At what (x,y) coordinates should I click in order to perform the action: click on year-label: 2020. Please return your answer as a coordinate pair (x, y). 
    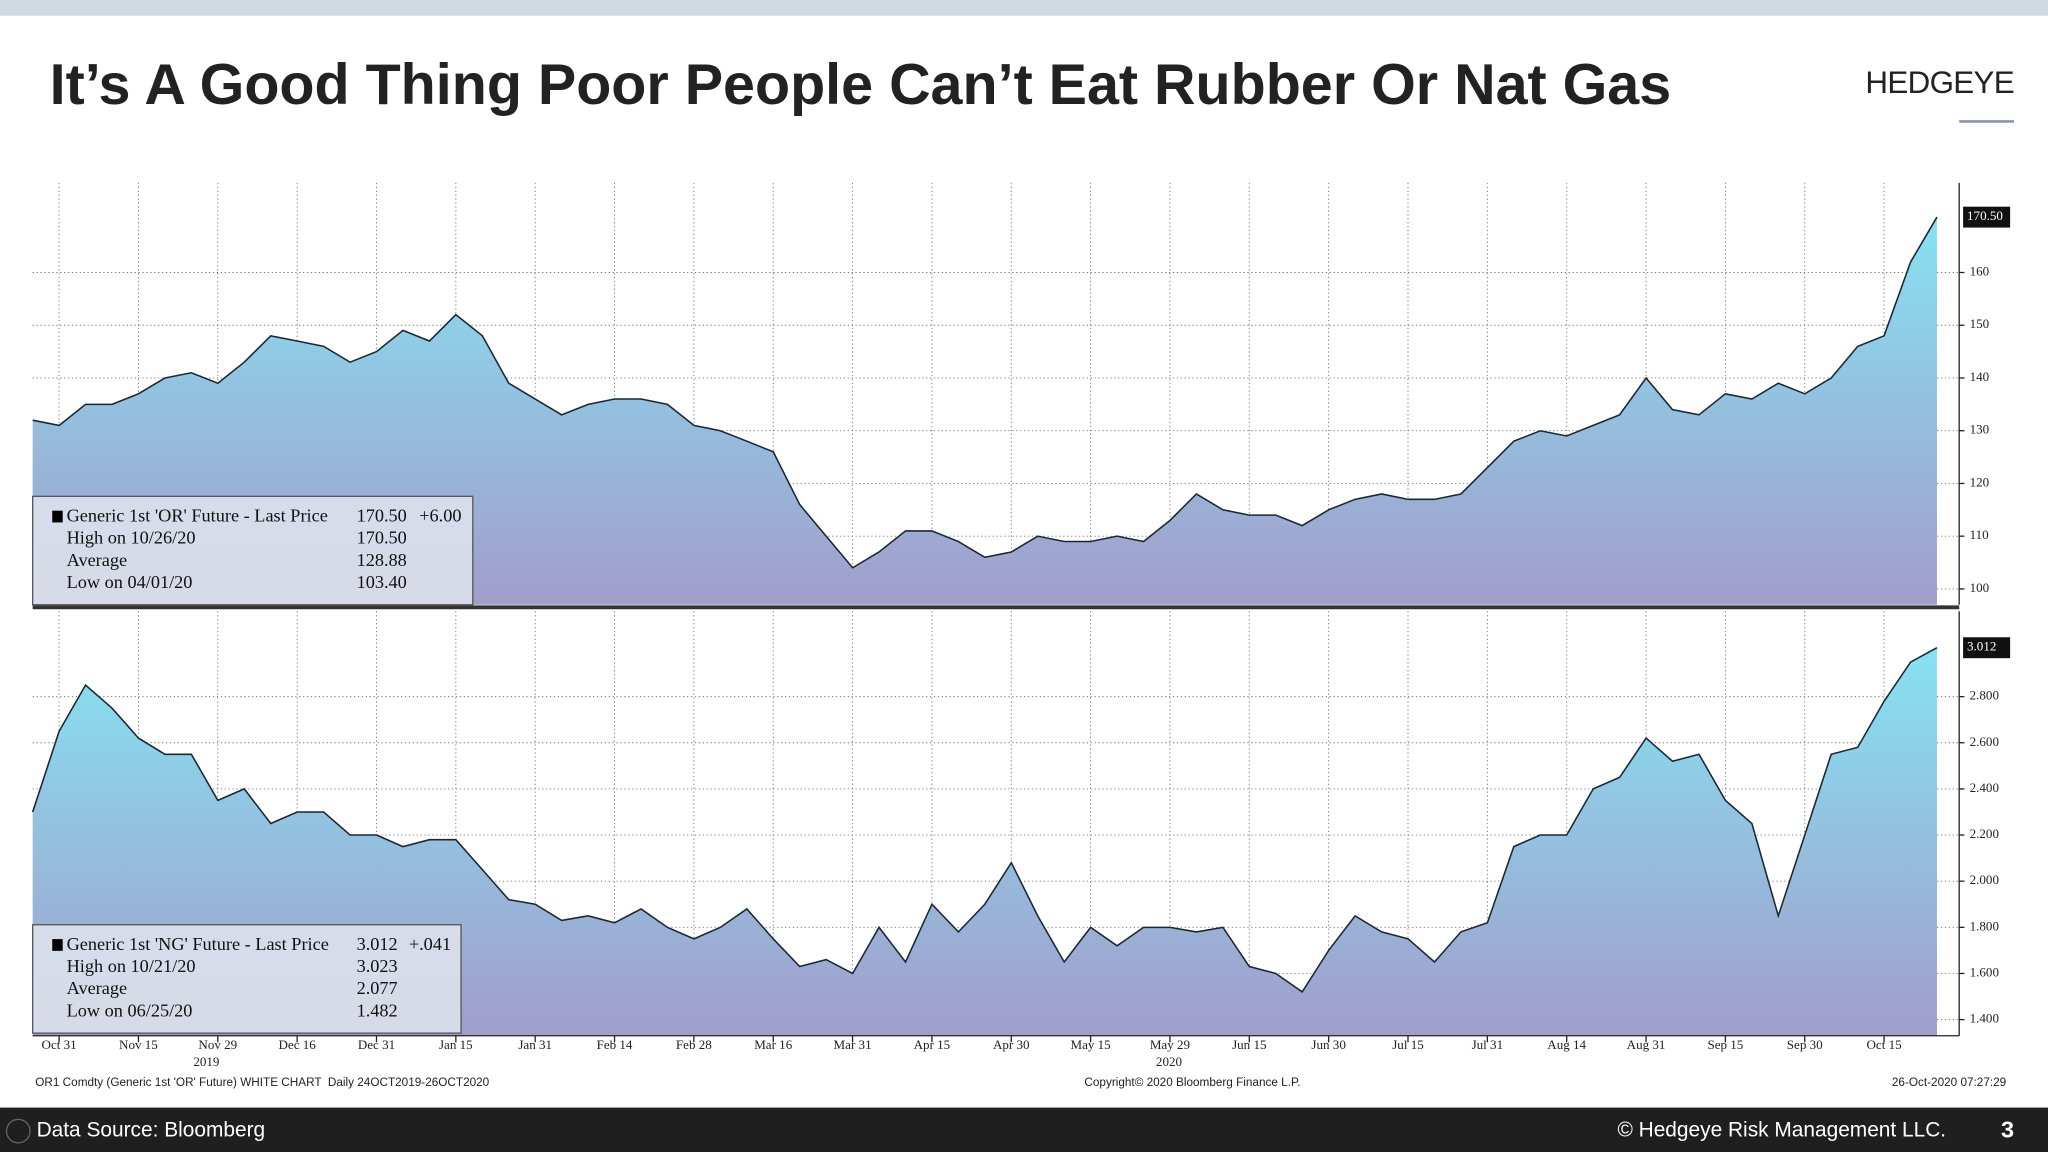
    Looking at the image, I should click on (1169, 1061).